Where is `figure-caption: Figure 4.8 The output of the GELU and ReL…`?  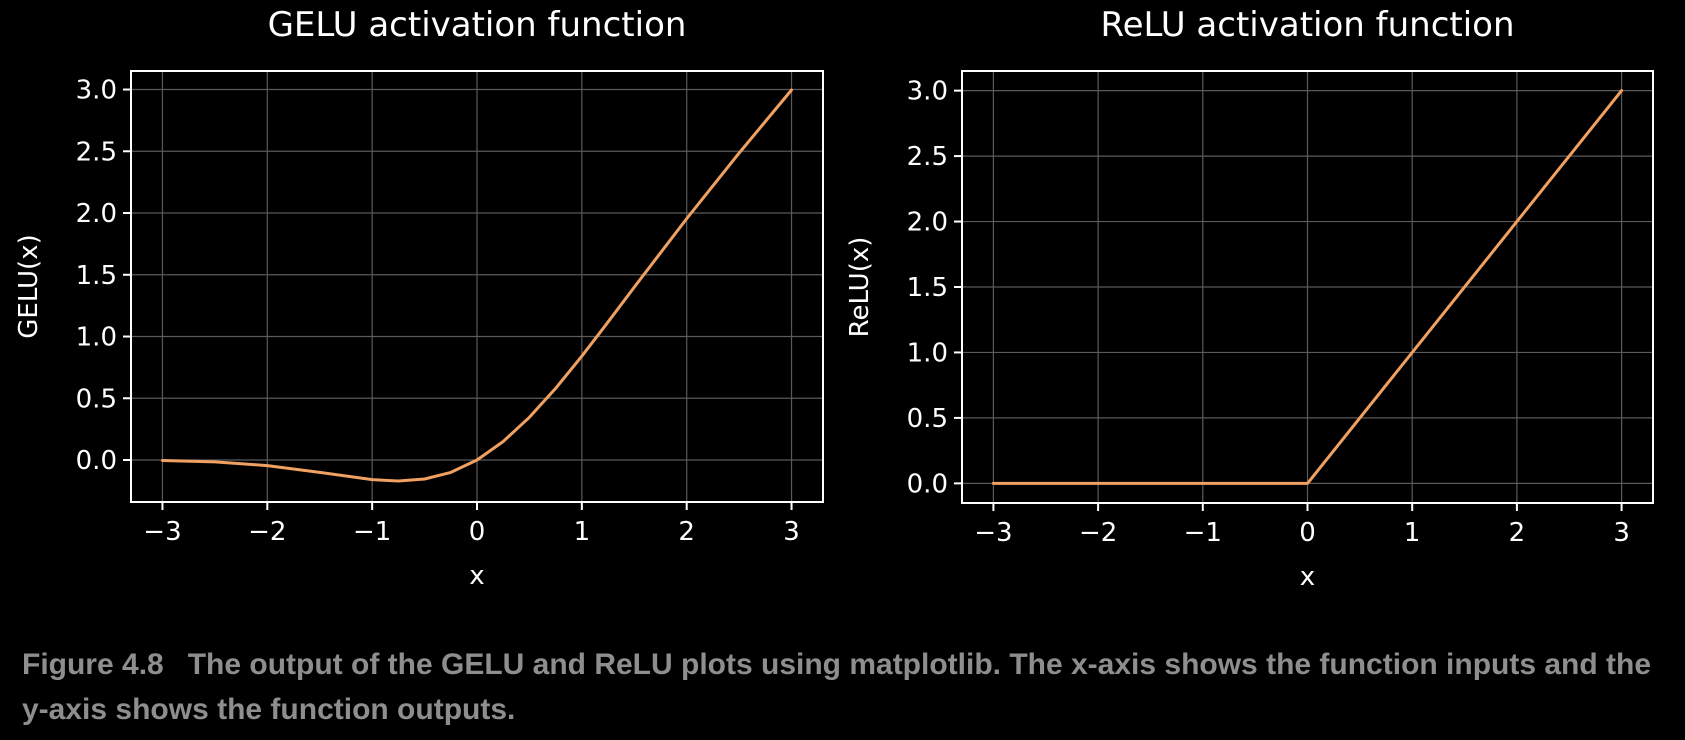 figure-caption: Figure 4.8 The output of the GELU and ReL… is located at coordinates (842, 687).